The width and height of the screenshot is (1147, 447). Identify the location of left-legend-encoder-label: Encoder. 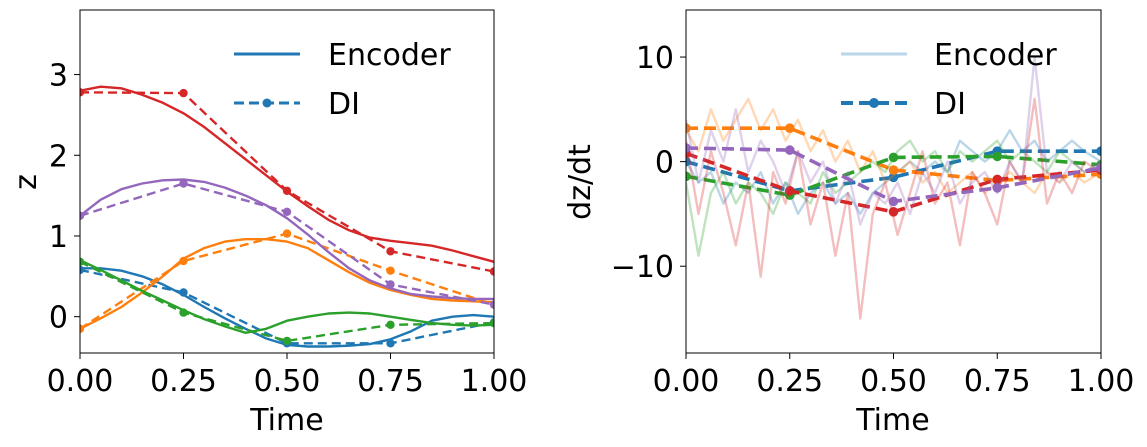
(389, 55).